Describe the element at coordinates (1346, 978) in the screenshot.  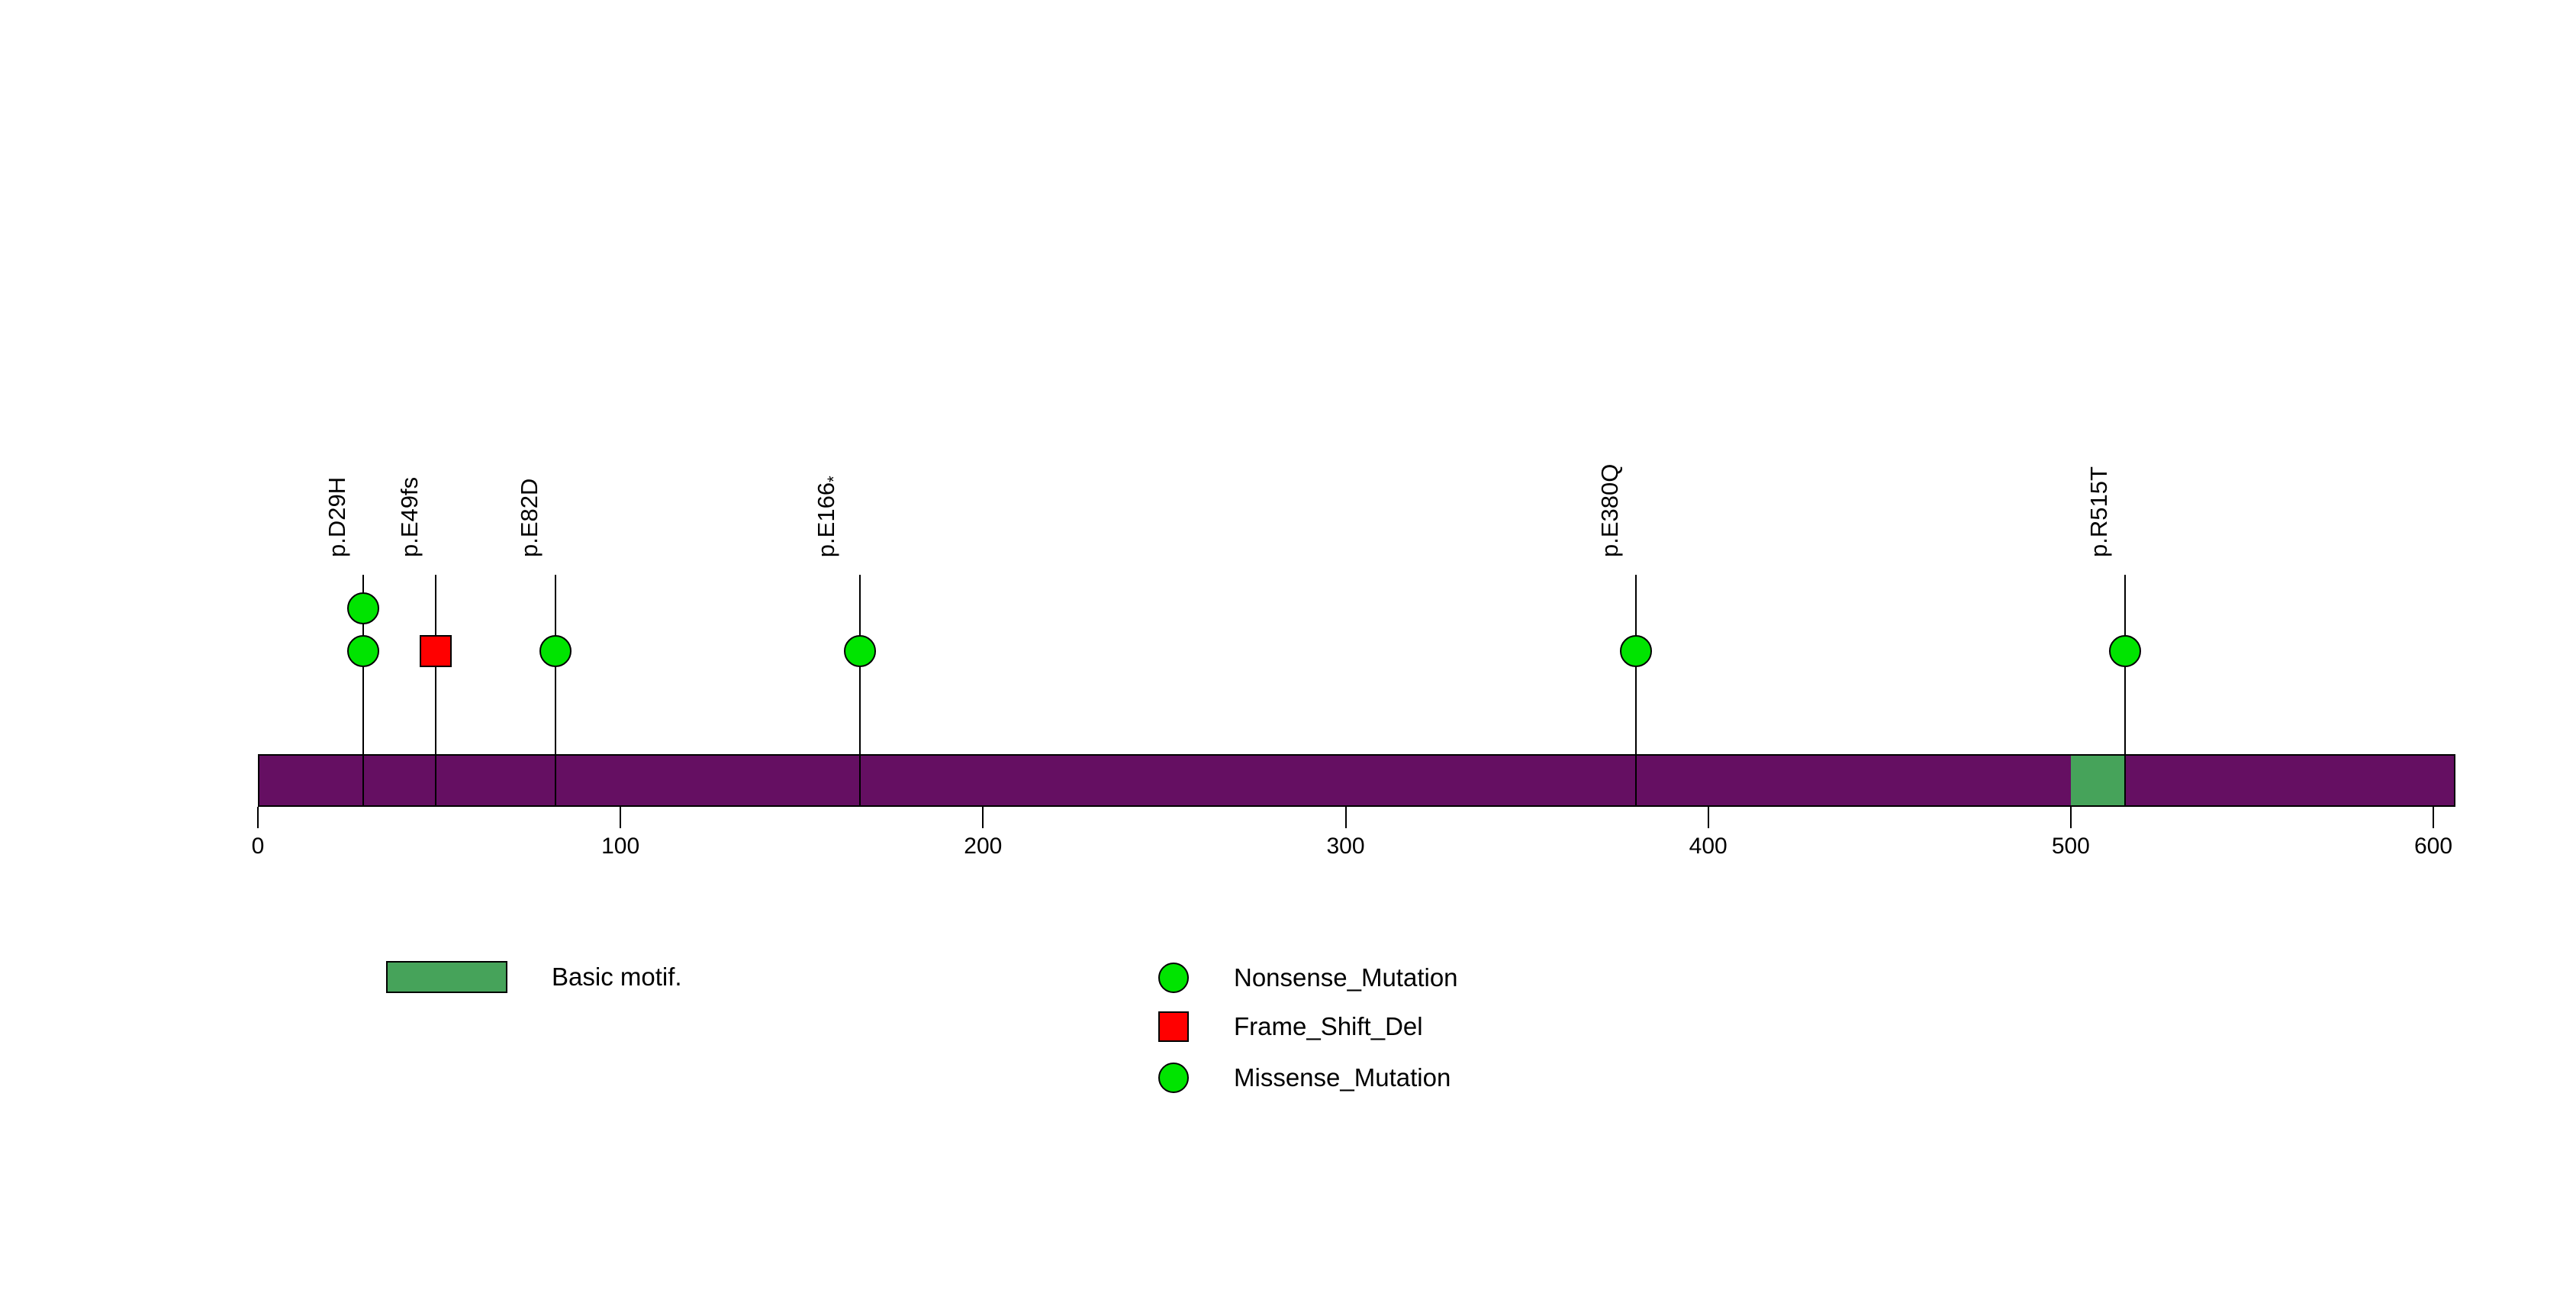
I see `legend-mutation-label: Nonsense_Mutation` at that location.